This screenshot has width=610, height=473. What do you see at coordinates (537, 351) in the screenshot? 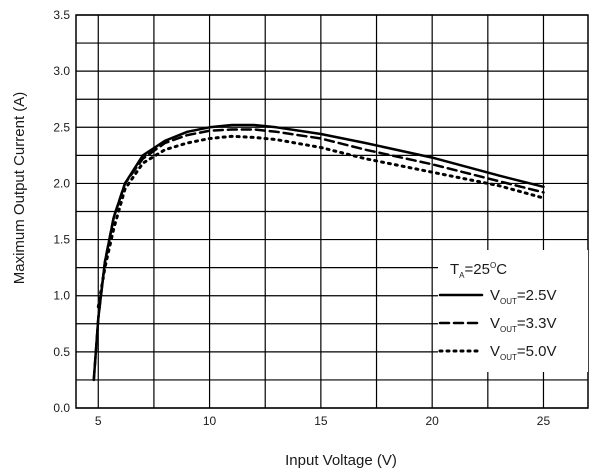
I see `legend-entry-label-part: =5.0V` at bounding box center [537, 351].